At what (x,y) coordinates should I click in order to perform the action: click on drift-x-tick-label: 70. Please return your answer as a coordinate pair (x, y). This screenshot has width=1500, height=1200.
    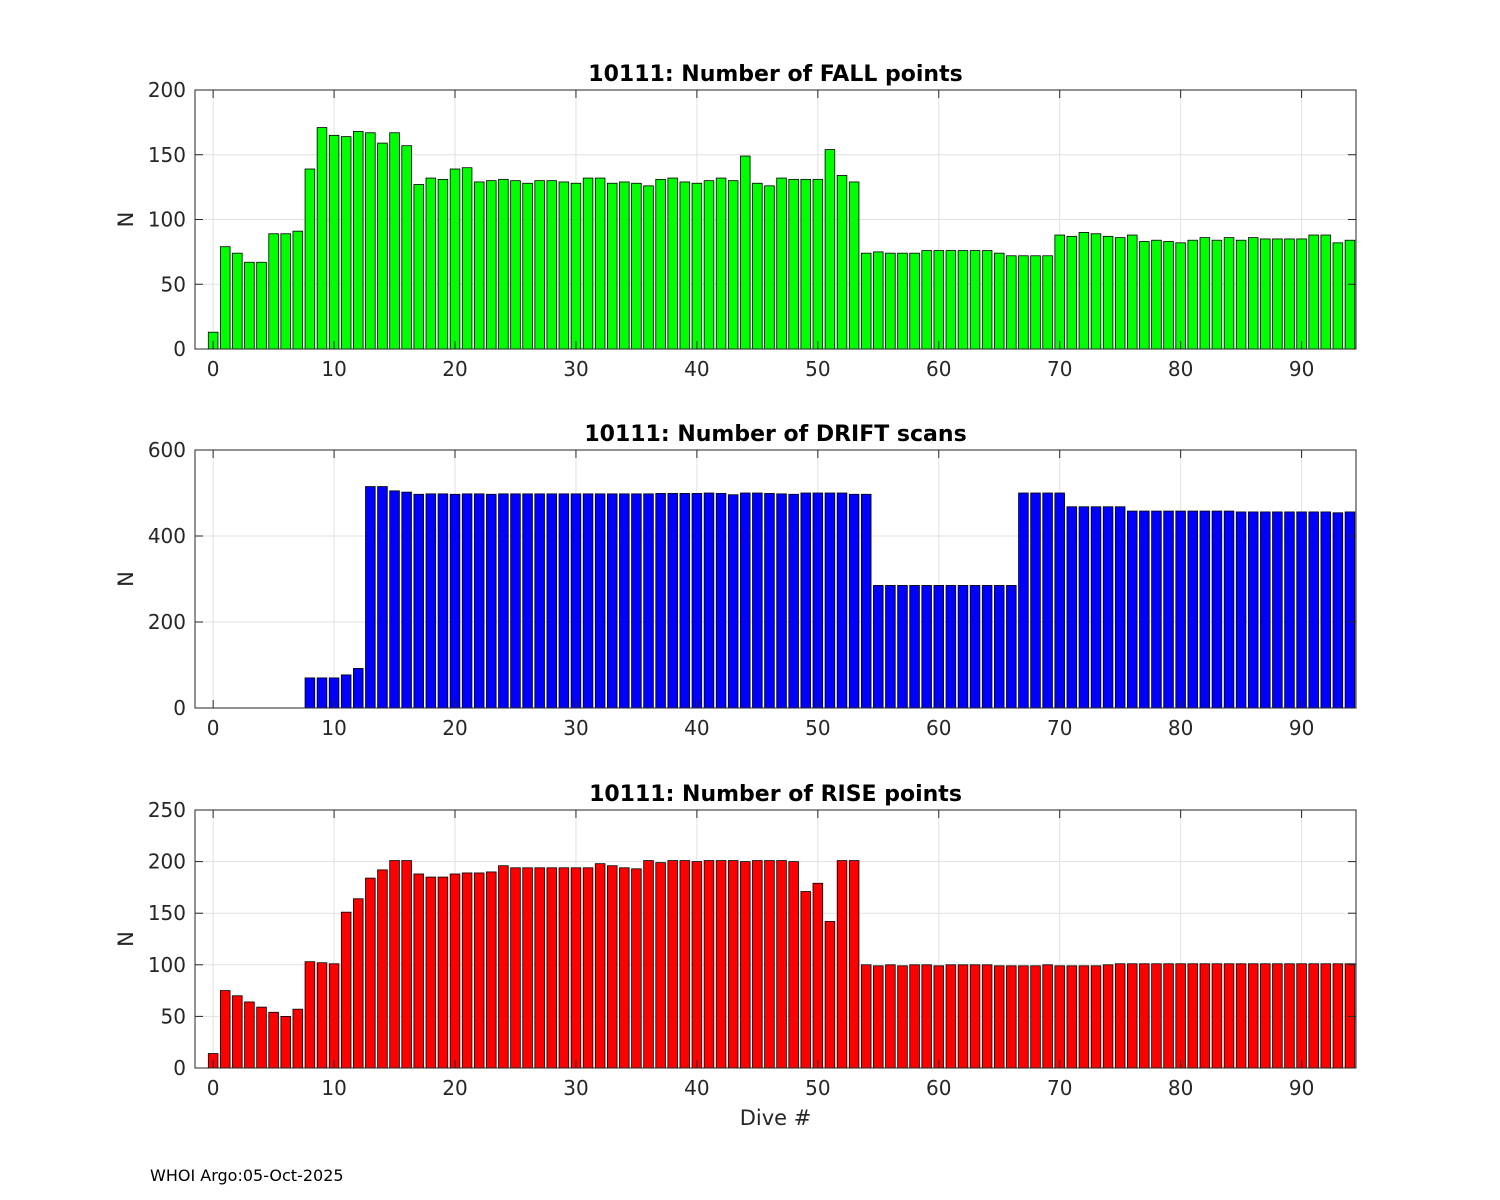
    Looking at the image, I should click on (1059, 728).